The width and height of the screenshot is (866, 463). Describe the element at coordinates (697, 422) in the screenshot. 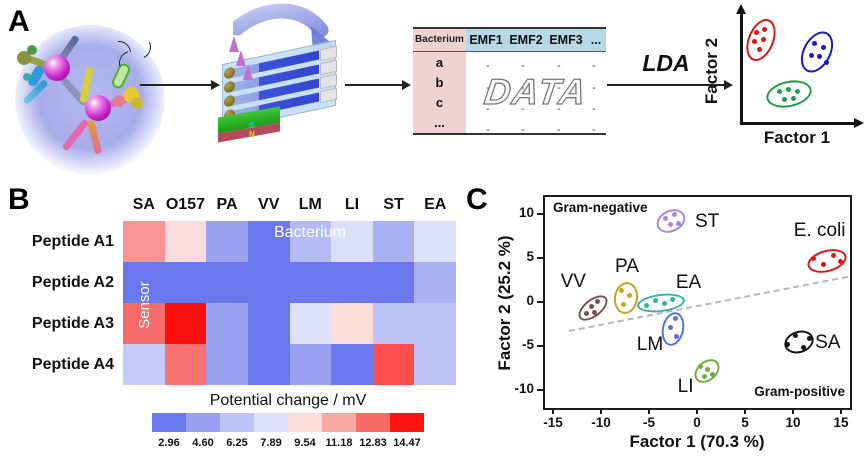

I see `x-tick-label: 0` at that location.